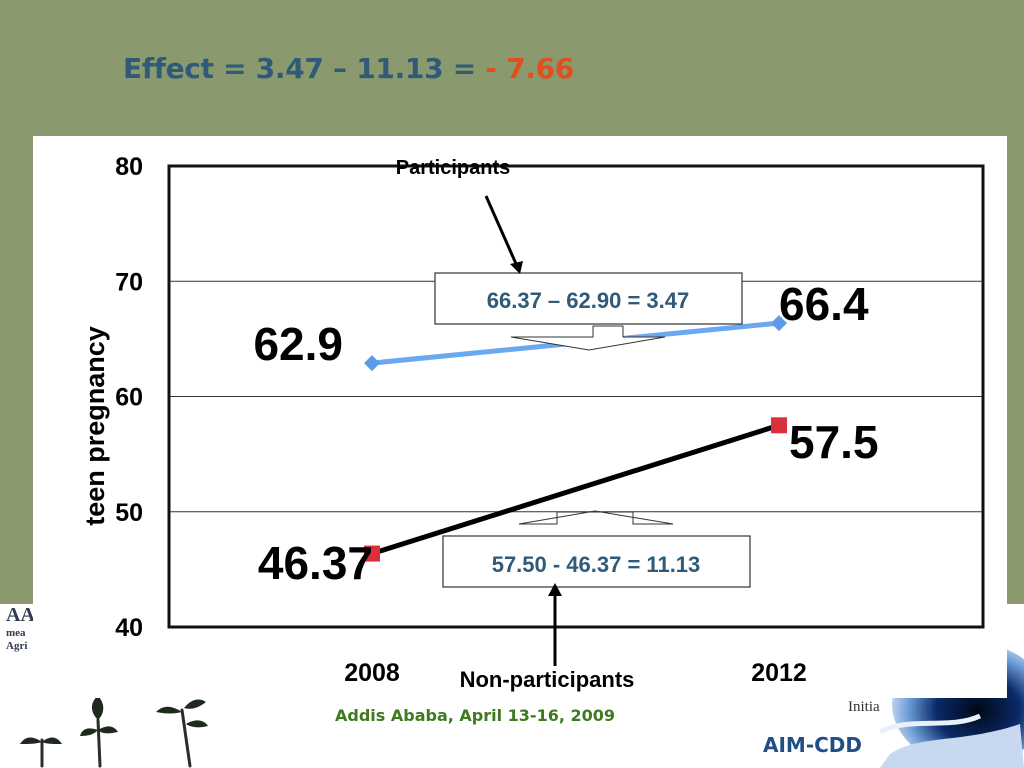 The height and width of the screenshot is (768, 1024). Describe the element at coordinates (516, 267) in the screenshot. I see `arrowhead-participants` at that location.